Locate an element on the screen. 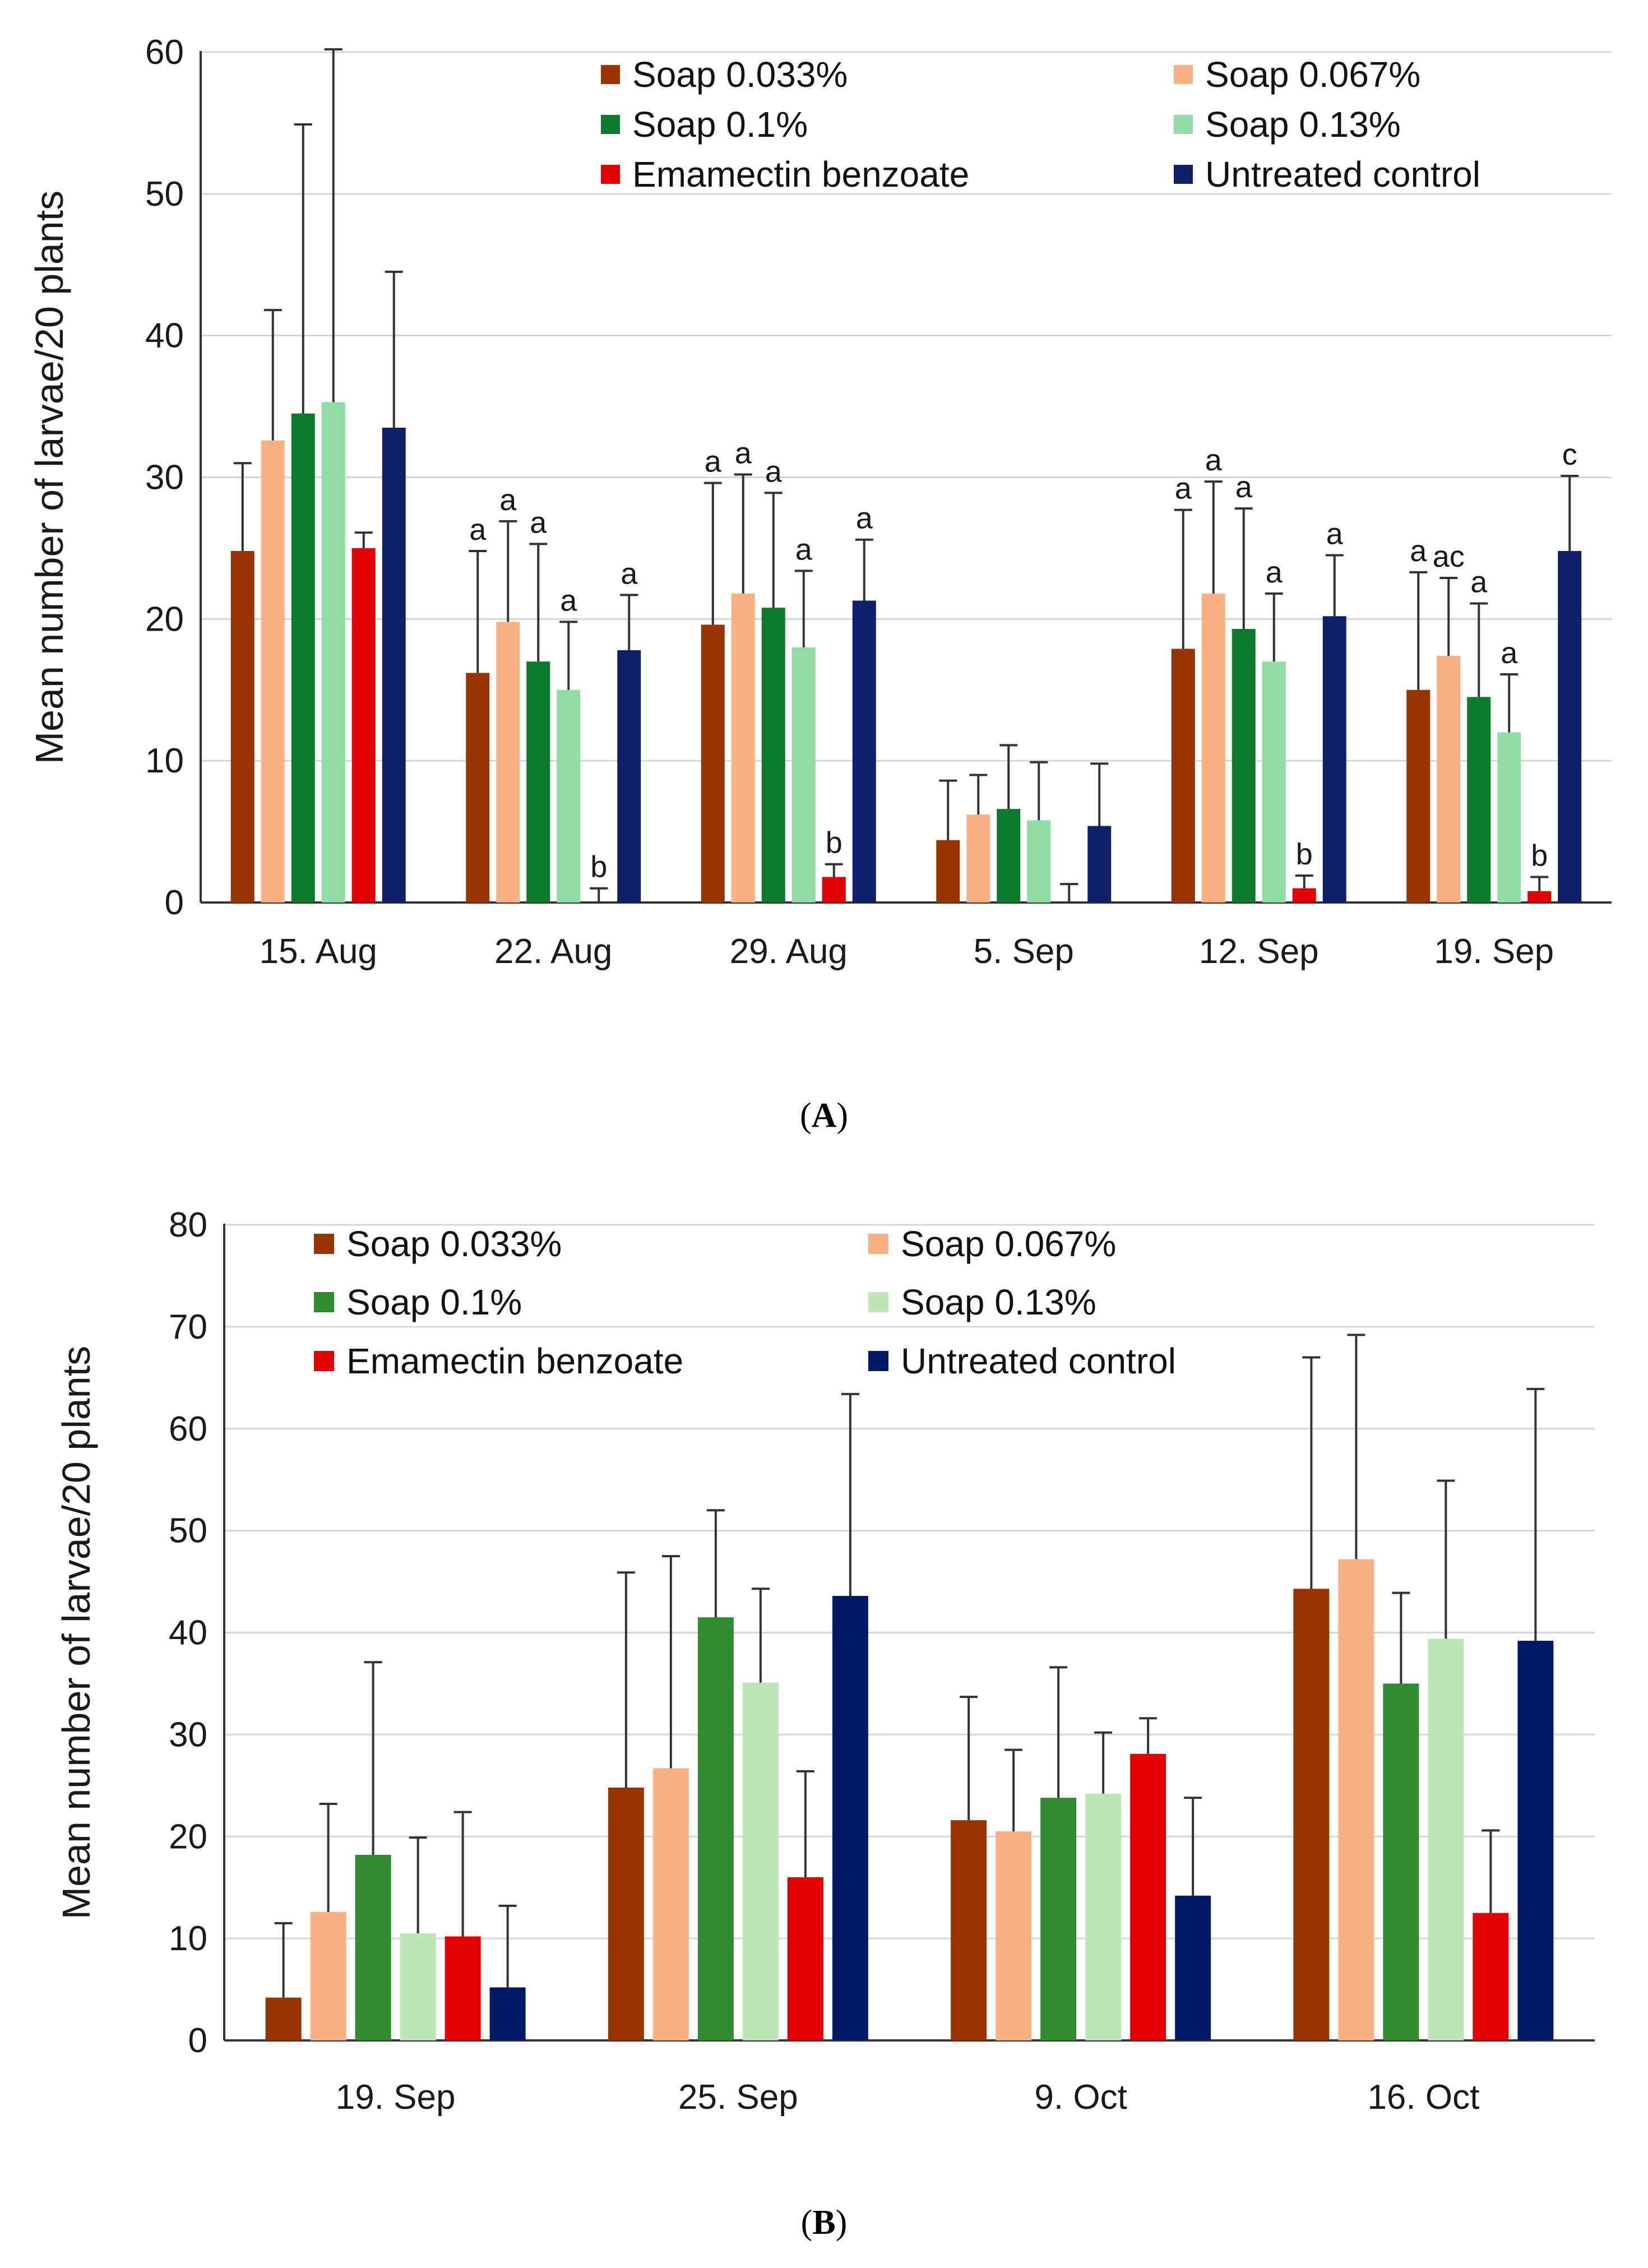 The width and height of the screenshot is (1648, 2268). x-tick-label: 29. Aug is located at coordinates (789, 951).